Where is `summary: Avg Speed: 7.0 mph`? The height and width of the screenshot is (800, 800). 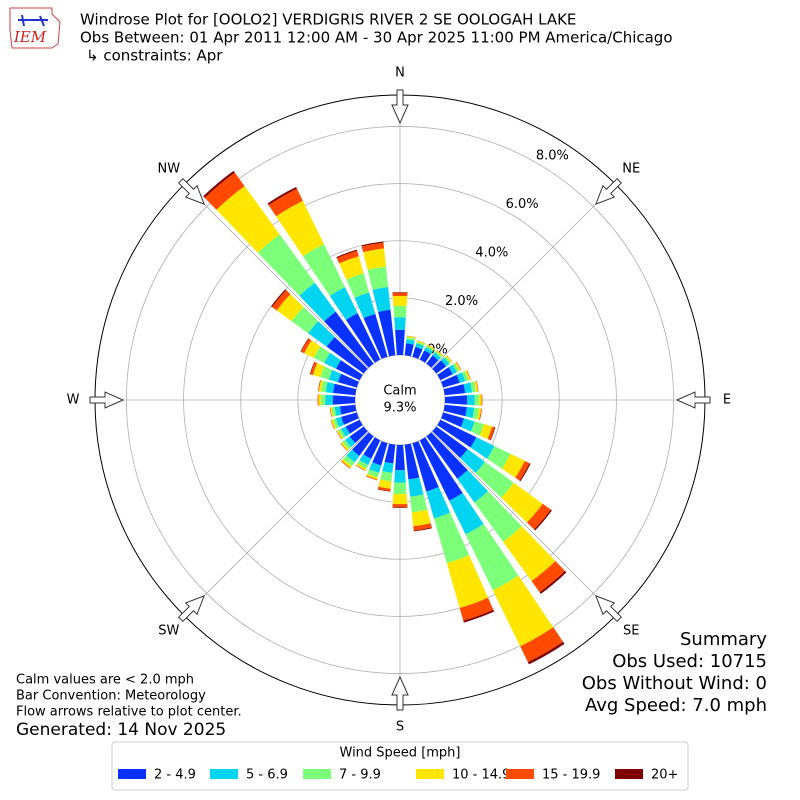
summary: Avg Speed: 7.0 mph is located at coordinates (676, 705).